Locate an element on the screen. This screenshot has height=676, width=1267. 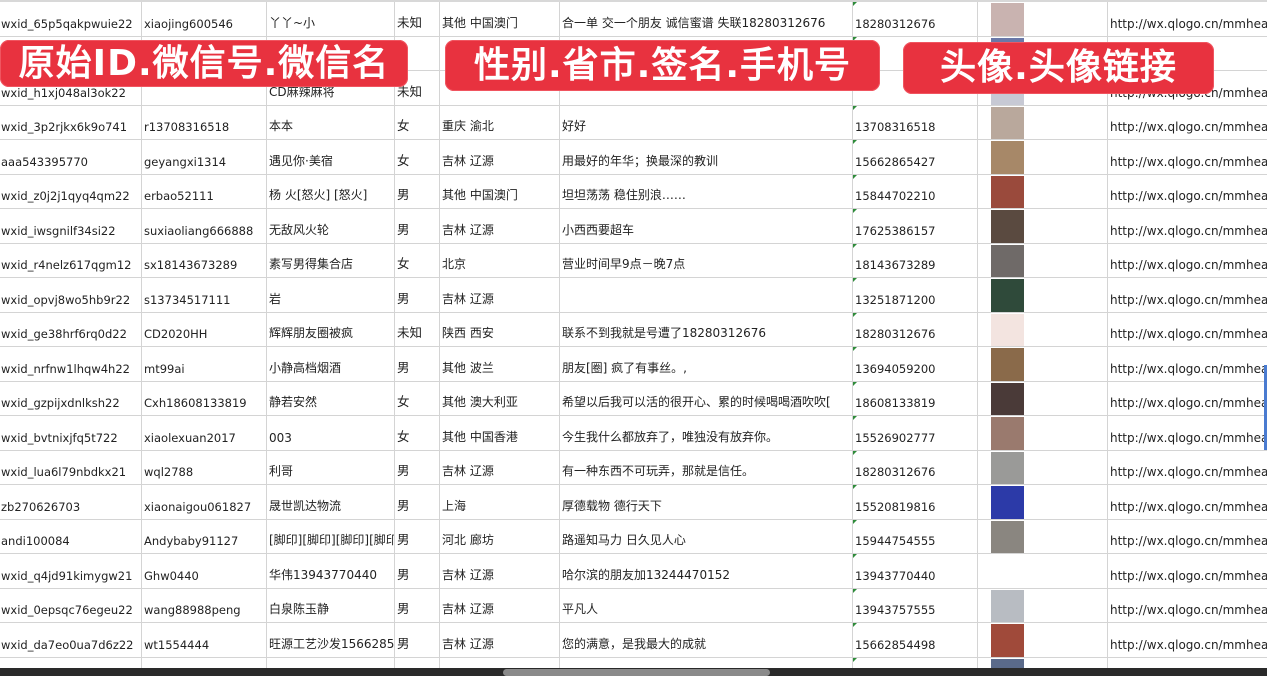
cell-gender: 未知 is located at coordinates (417, 88).